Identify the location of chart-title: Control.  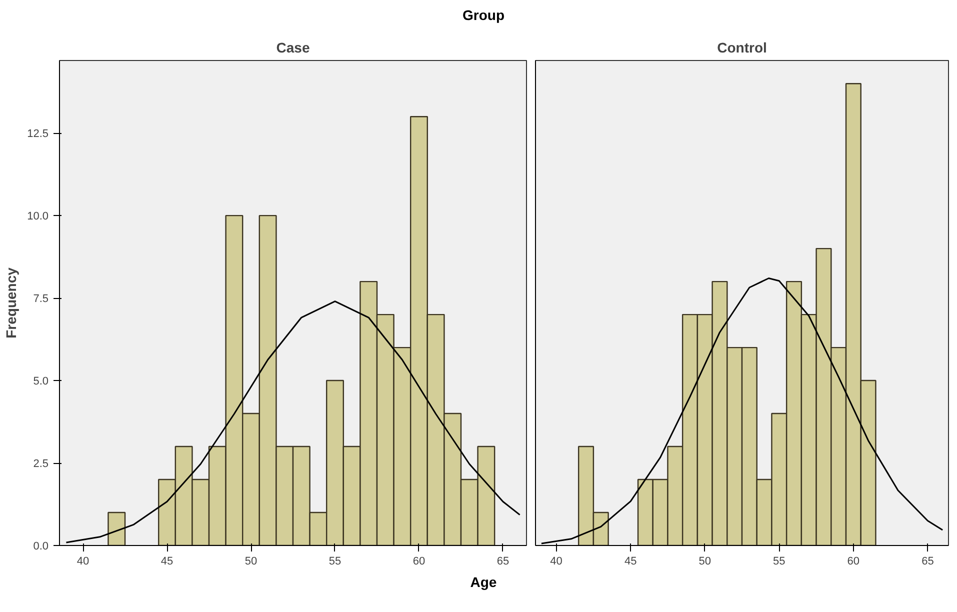
(742, 48).